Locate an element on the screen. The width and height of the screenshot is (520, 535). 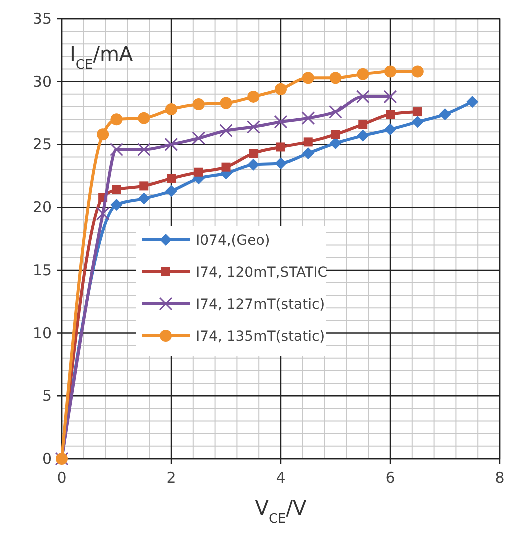
y-tick-label: 10 is located at coordinates (42, 333).